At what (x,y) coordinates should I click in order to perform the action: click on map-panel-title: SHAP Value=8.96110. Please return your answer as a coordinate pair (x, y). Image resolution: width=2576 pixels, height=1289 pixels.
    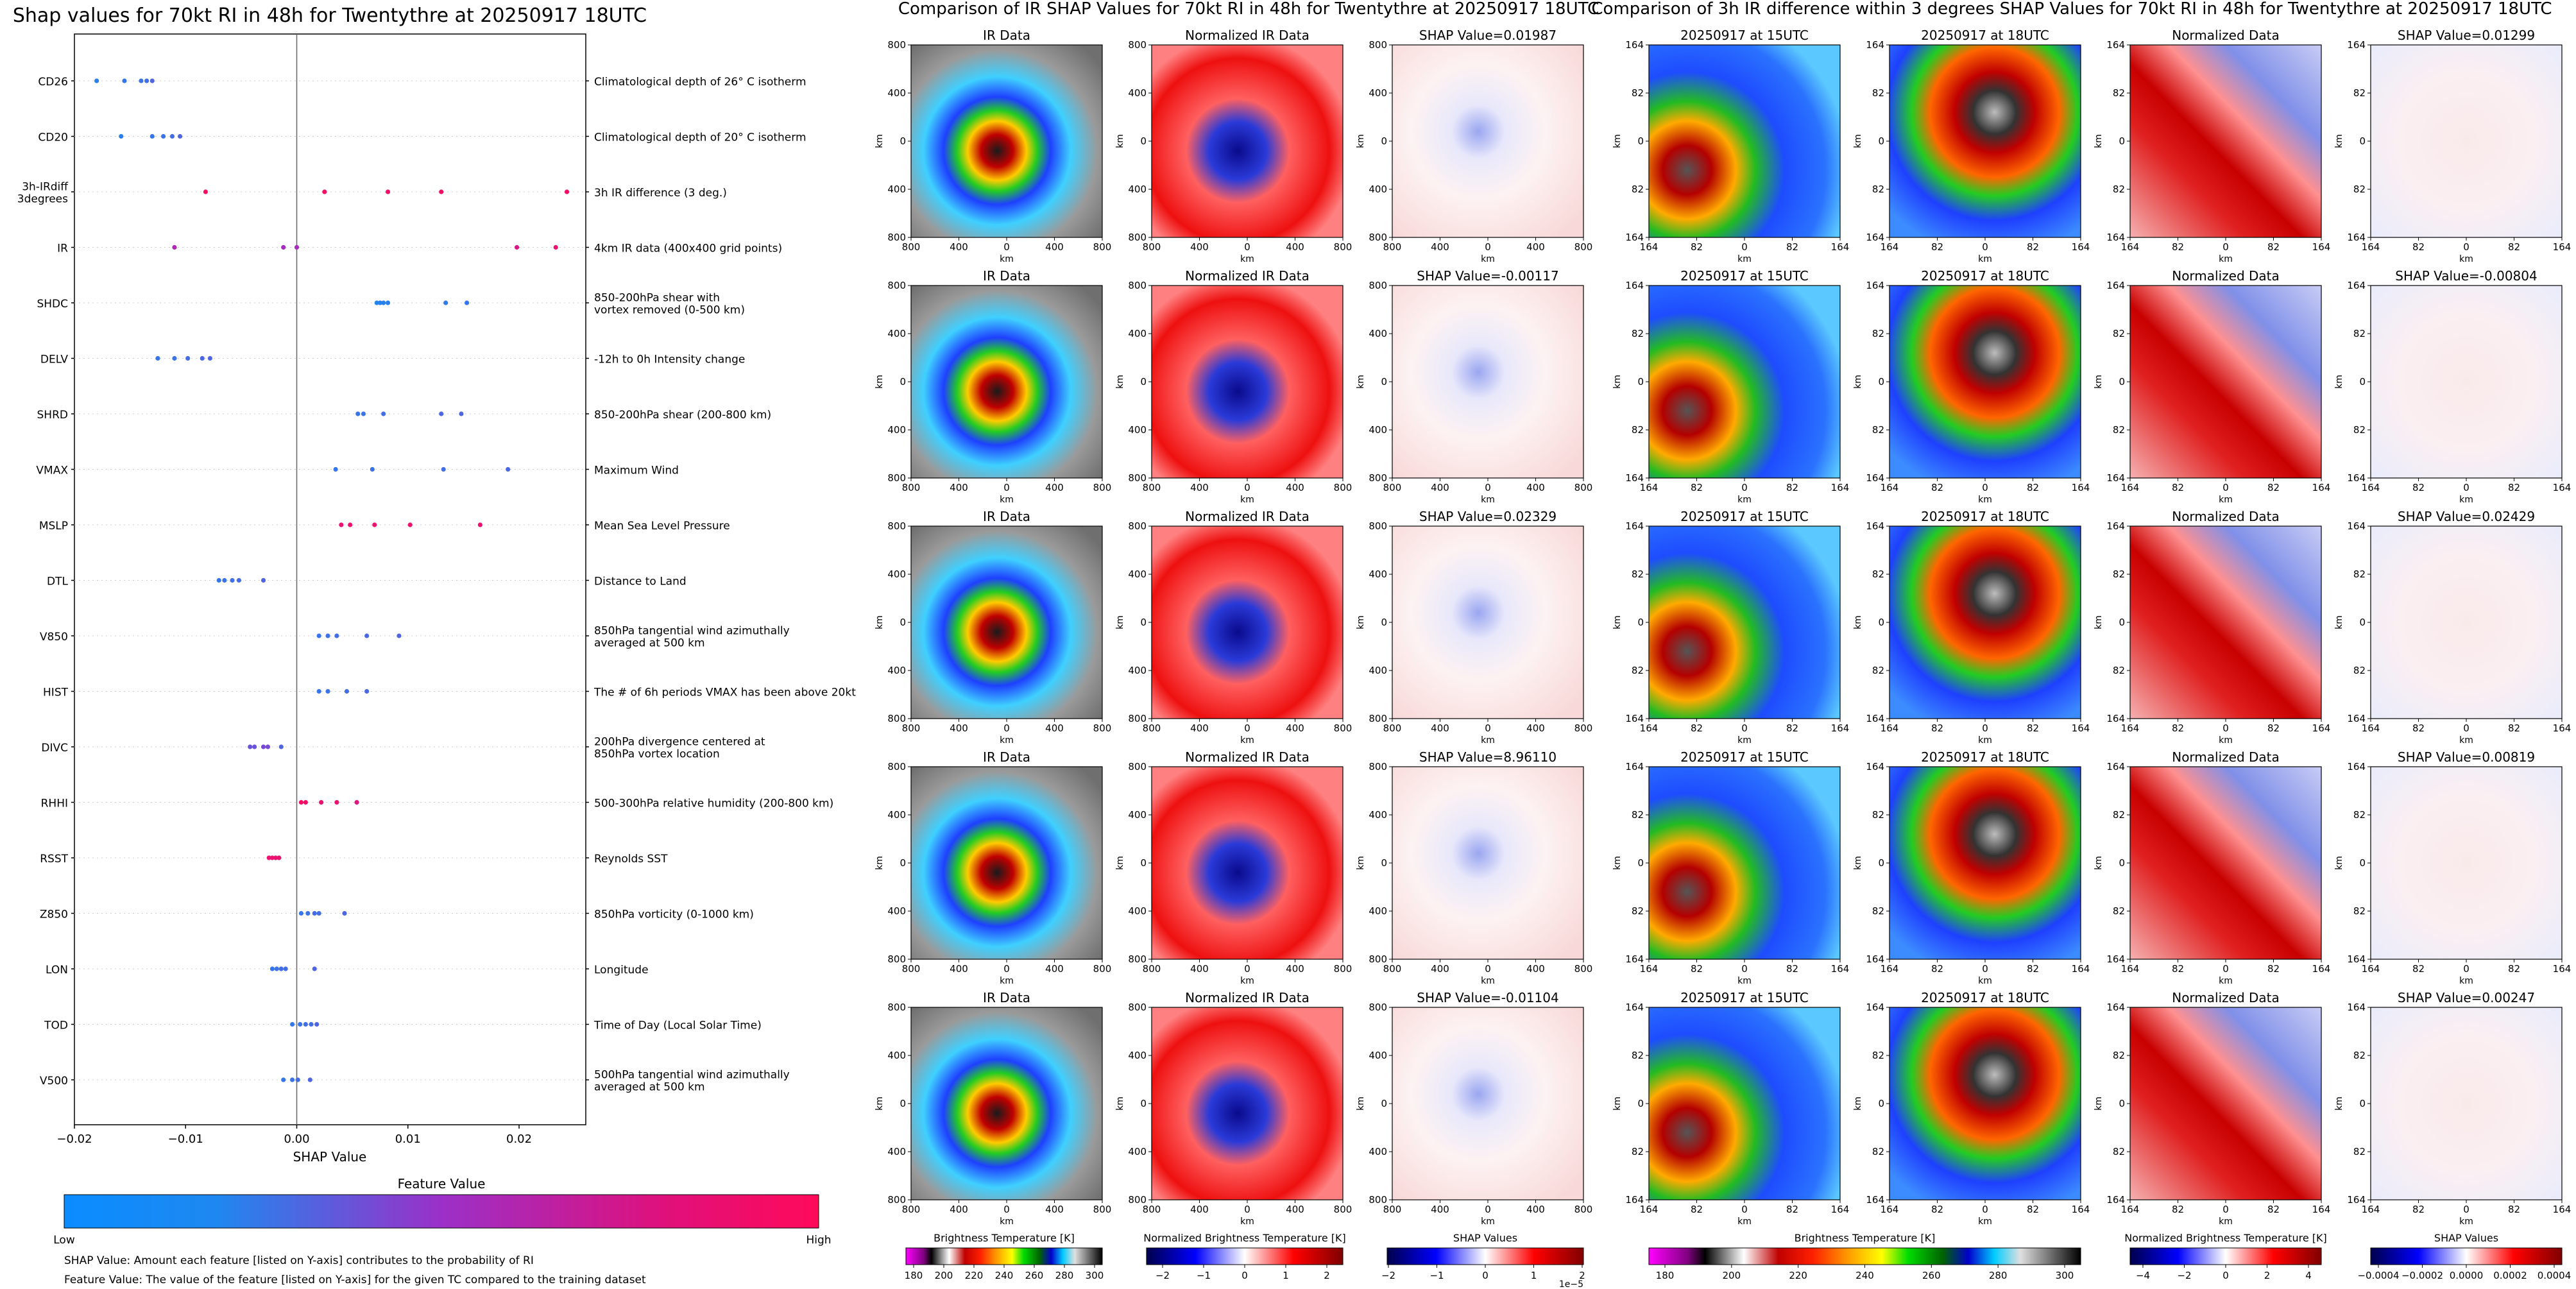
    Looking at the image, I should click on (1488, 757).